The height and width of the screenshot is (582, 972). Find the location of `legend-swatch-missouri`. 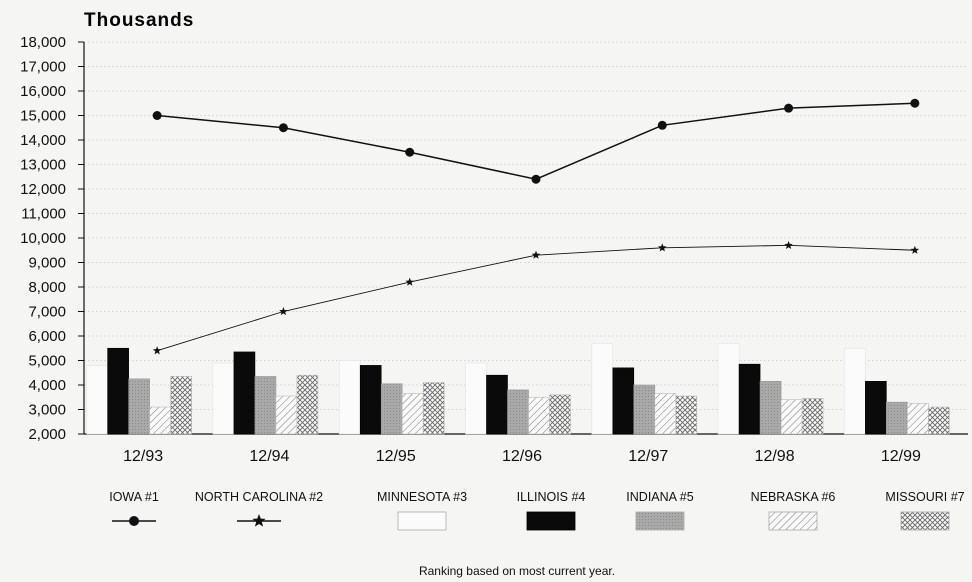

legend-swatch-missouri is located at coordinates (925, 521).